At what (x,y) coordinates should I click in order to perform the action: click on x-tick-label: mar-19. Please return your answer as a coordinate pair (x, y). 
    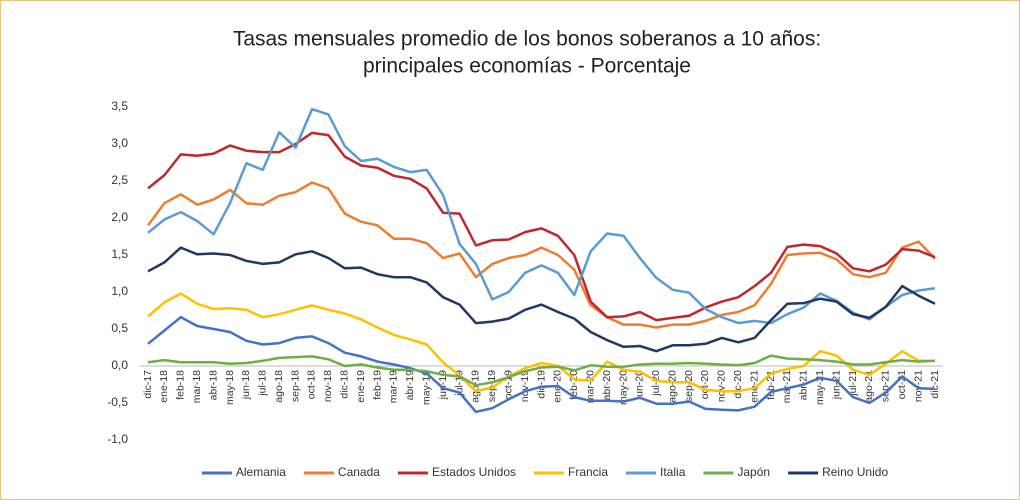
    Looking at the image, I should click on (394, 386).